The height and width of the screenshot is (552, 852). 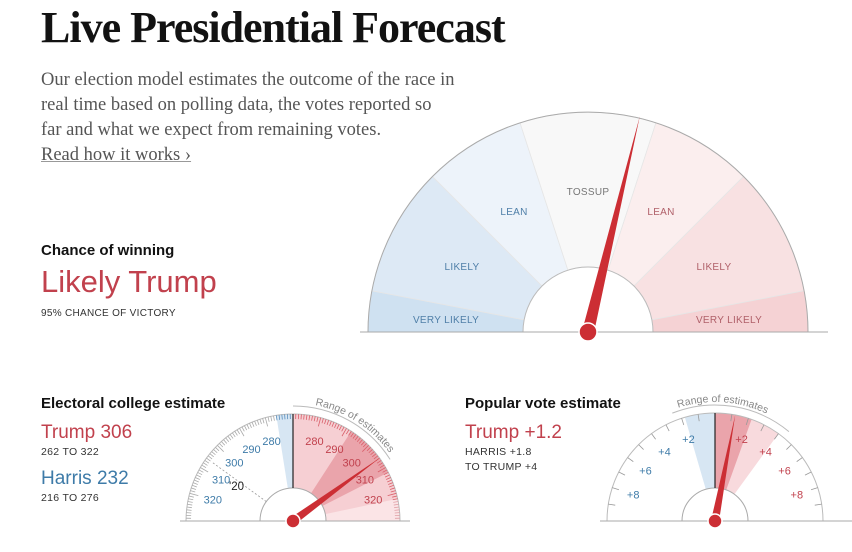 What do you see at coordinates (293, 521) in the screenshot?
I see `needle-hub` at bounding box center [293, 521].